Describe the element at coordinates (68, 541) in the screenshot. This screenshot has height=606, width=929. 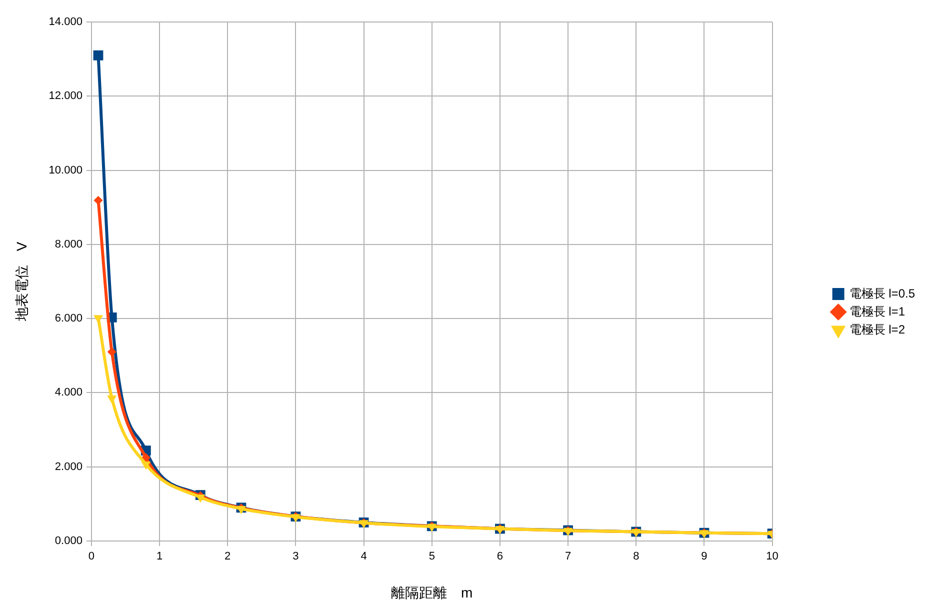
I see `y-tick-label: 0.000` at that location.